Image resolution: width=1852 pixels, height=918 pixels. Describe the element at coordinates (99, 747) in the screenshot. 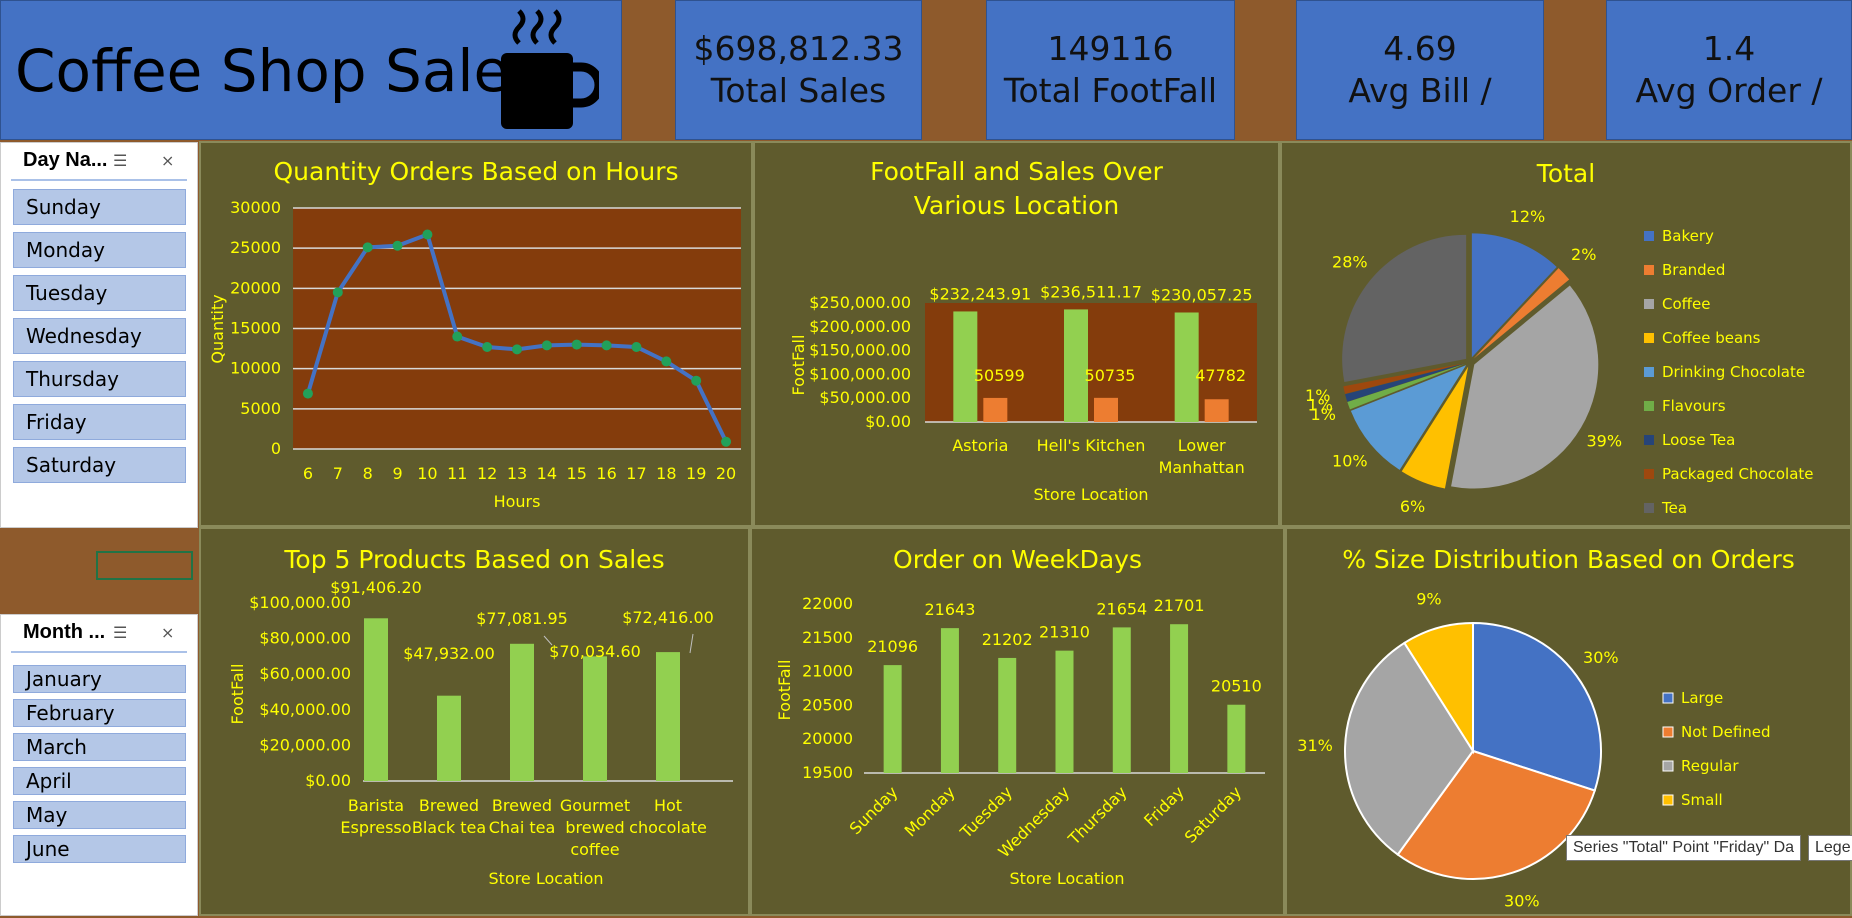

I see `slicer-item: March` at that location.